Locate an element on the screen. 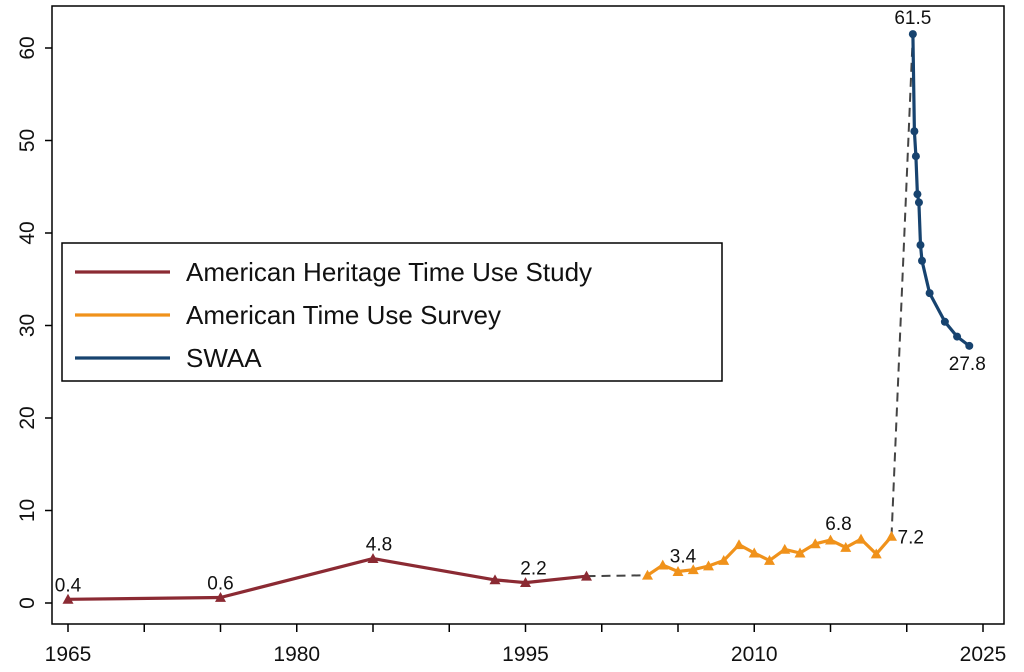  y-axis: 0 10 20 30 40 50 60 is located at coordinates (34, 322).